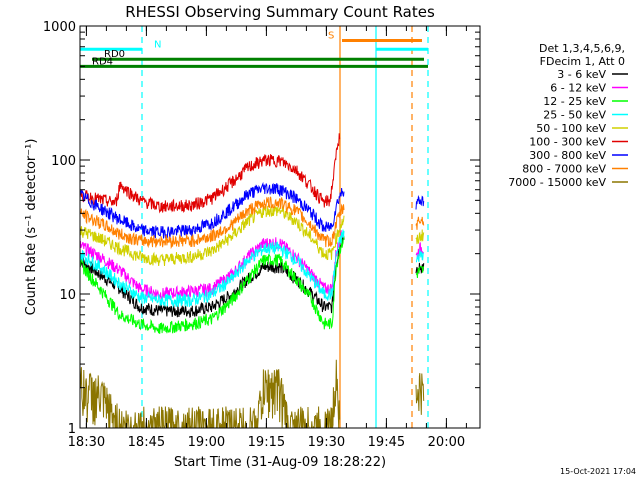  What do you see at coordinates (31, 227) in the screenshot?
I see `y-axis-label: Count Rate (s⁻¹ detector⁻¹)` at bounding box center [31, 227].